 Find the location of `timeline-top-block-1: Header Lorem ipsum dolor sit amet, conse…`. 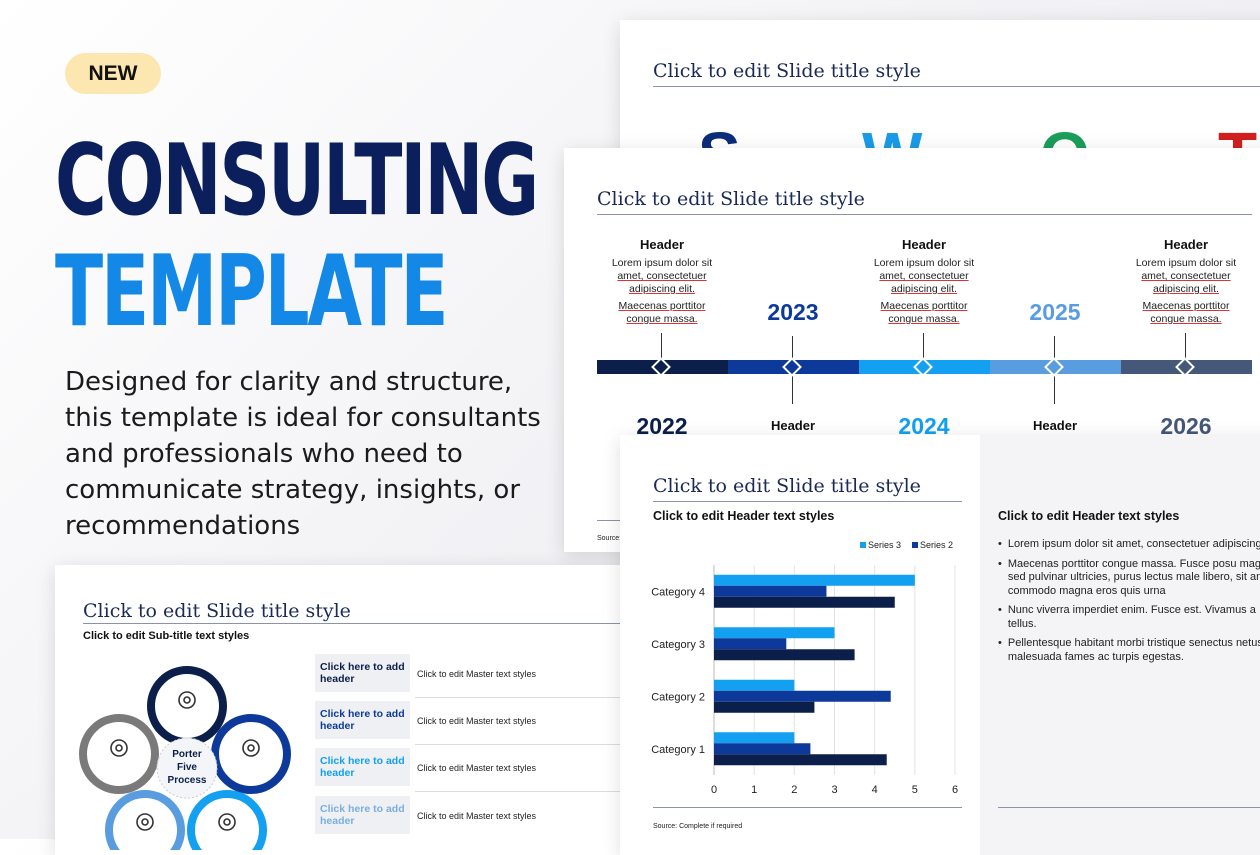

timeline-top-block-1: Header Lorem ipsum dolor sit amet, conse… is located at coordinates (662, 281).